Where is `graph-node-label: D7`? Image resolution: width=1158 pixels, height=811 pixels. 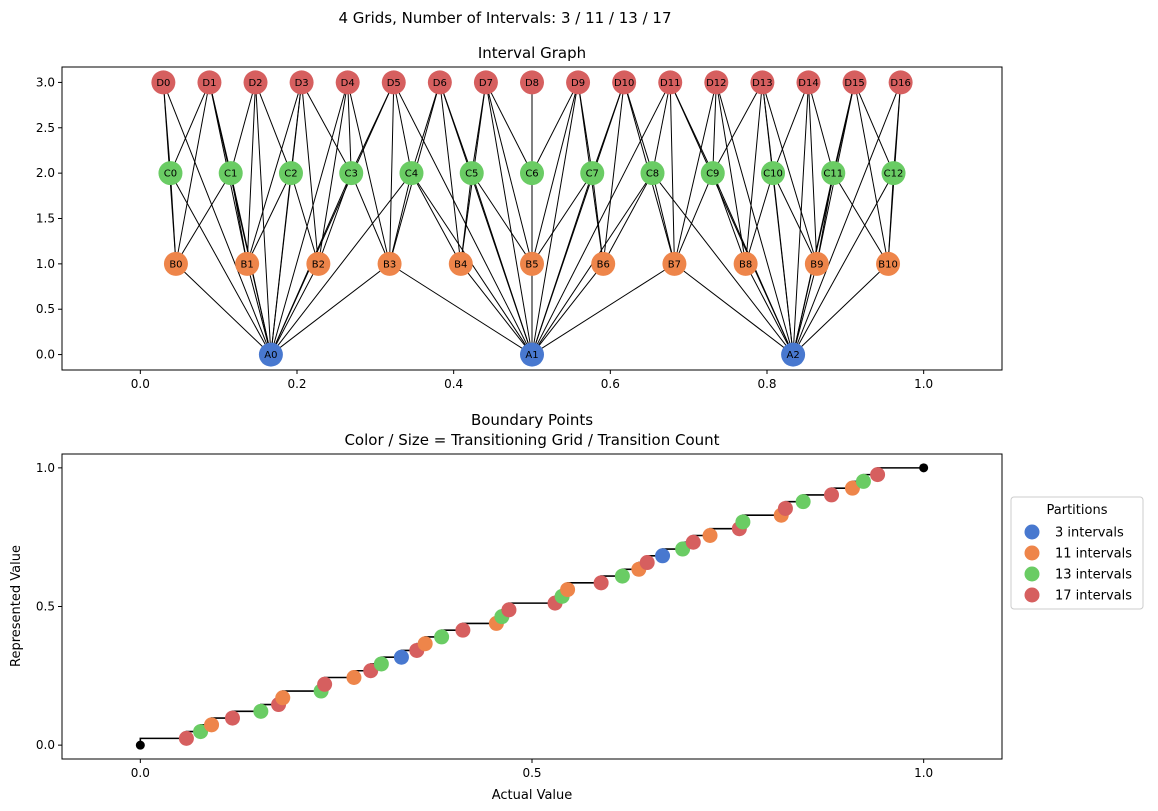 graph-node-label: D7 is located at coordinates (486, 83).